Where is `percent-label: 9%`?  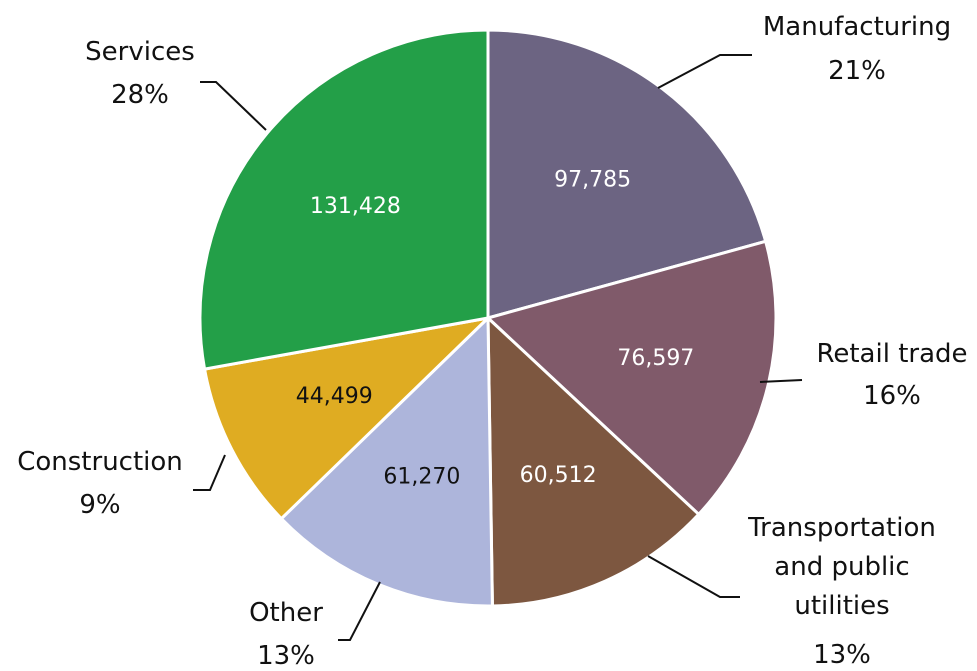 percent-label: 9% is located at coordinates (100, 505).